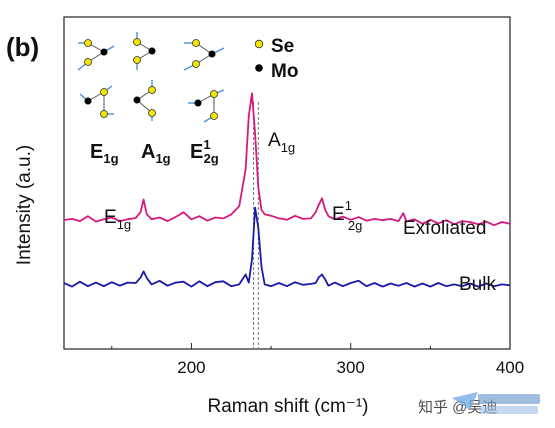  What do you see at coordinates (96, 101) in the screenshot?
I see `mode-diagram-e1g-bottom` at bounding box center [96, 101].